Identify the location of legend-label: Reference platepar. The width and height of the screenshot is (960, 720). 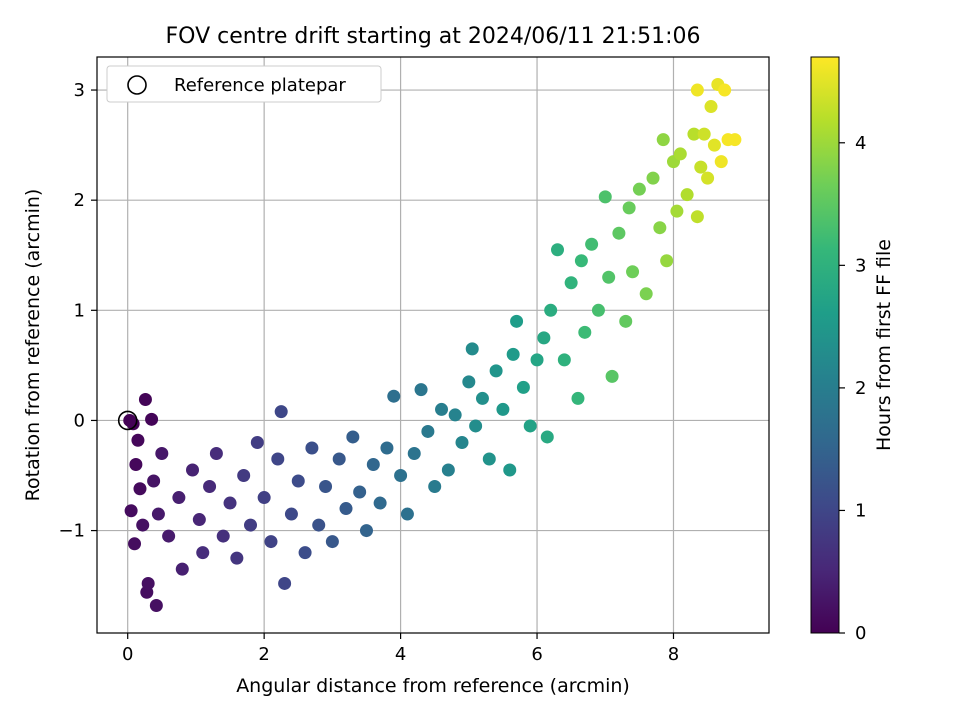
(260, 85).